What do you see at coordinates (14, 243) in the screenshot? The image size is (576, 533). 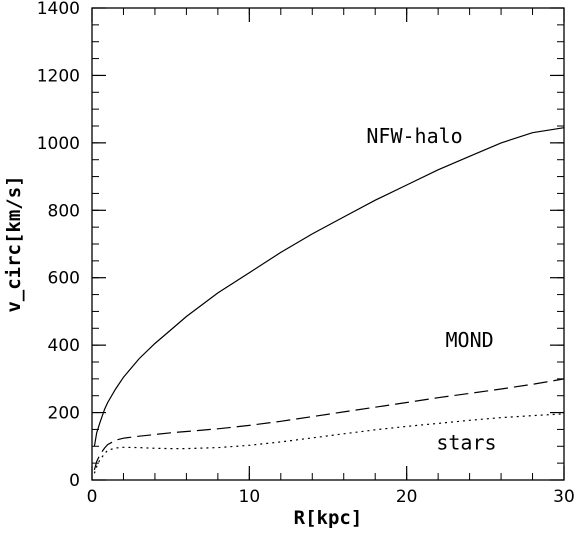 I see `y-axis-label: v_circ[km/s]` at bounding box center [14, 243].